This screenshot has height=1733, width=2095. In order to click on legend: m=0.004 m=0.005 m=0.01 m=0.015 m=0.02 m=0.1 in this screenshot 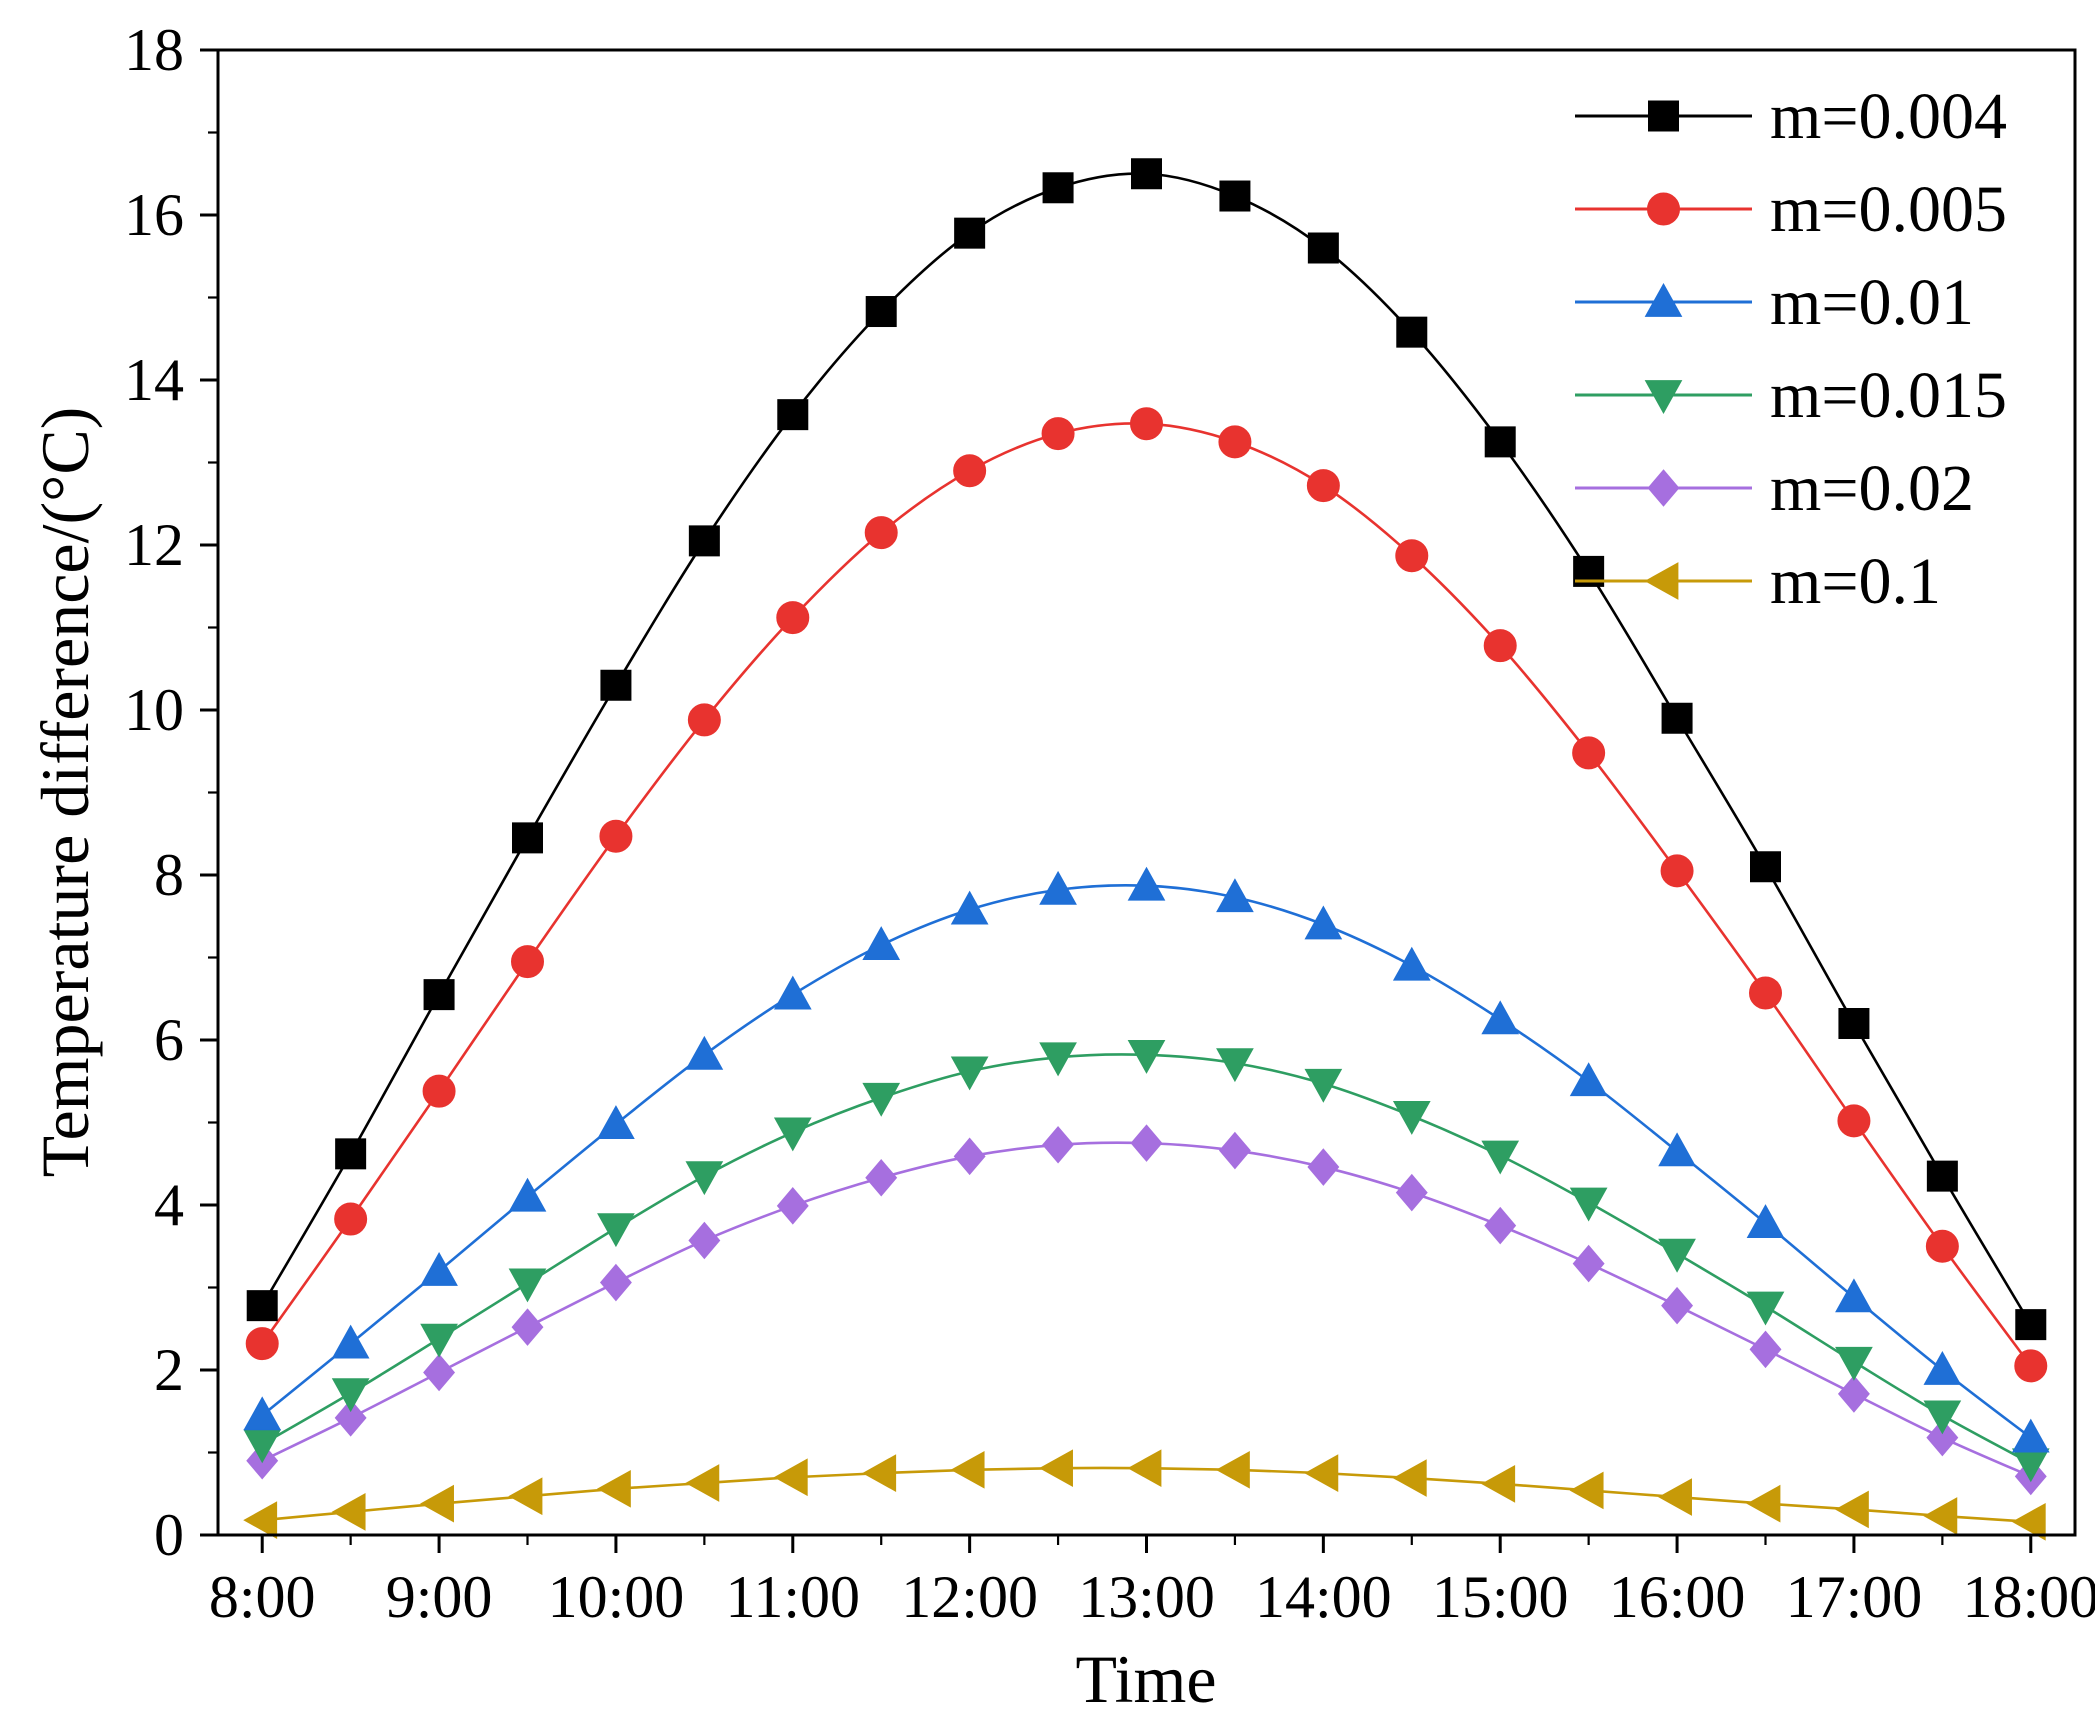, I will do `click(1791, 349)`.